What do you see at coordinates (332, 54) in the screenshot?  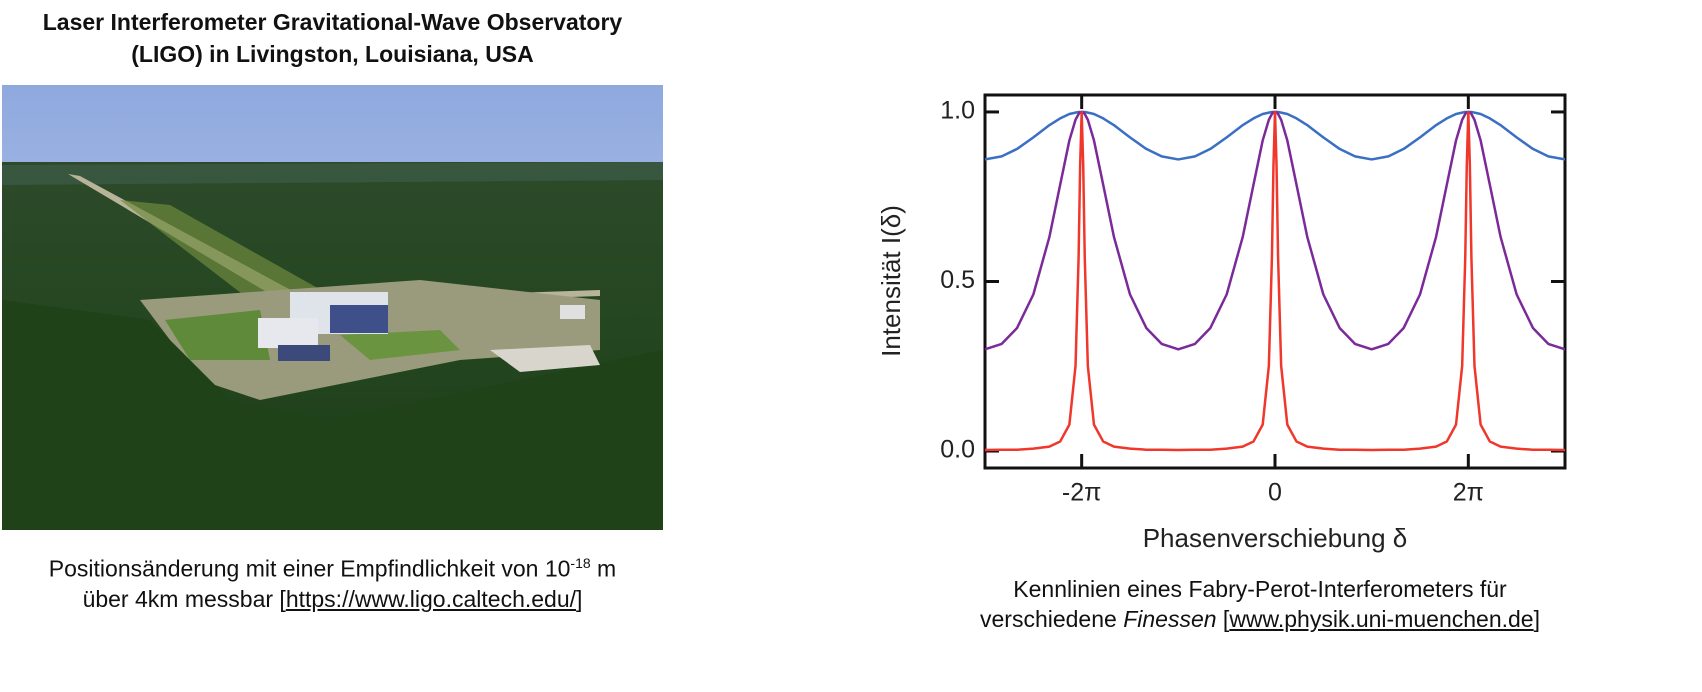 I see `title-line: (LIGO) in Livingston, Louisiana, USA` at bounding box center [332, 54].